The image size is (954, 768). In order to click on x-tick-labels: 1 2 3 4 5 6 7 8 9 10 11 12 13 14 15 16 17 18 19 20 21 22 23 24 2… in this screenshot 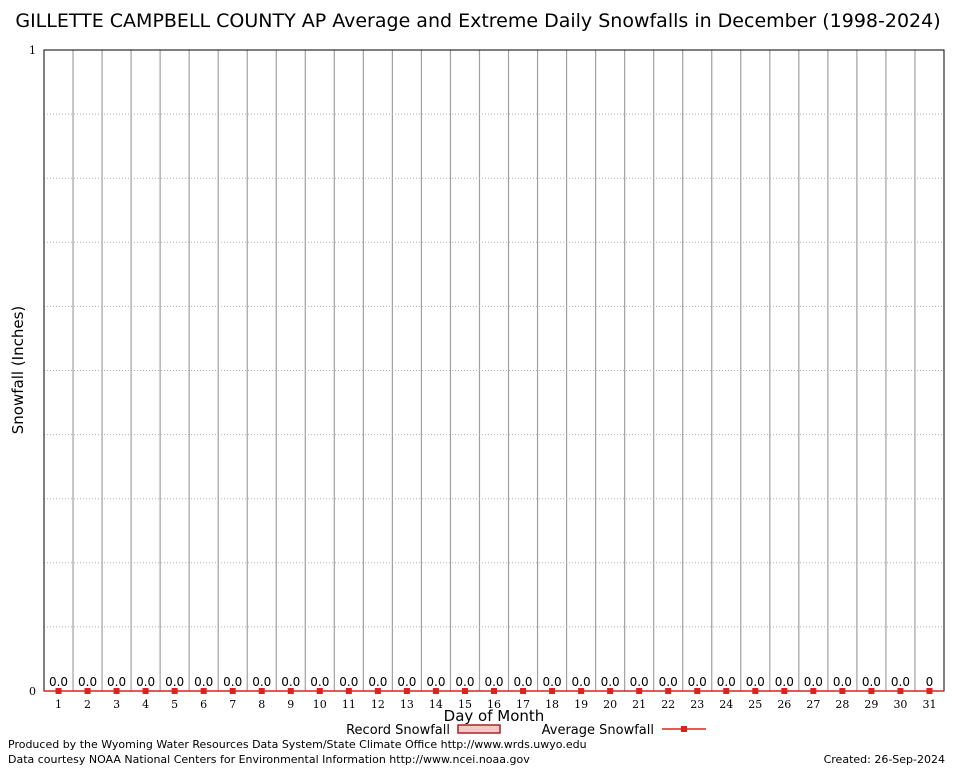, I will do `click(495, 704)`.